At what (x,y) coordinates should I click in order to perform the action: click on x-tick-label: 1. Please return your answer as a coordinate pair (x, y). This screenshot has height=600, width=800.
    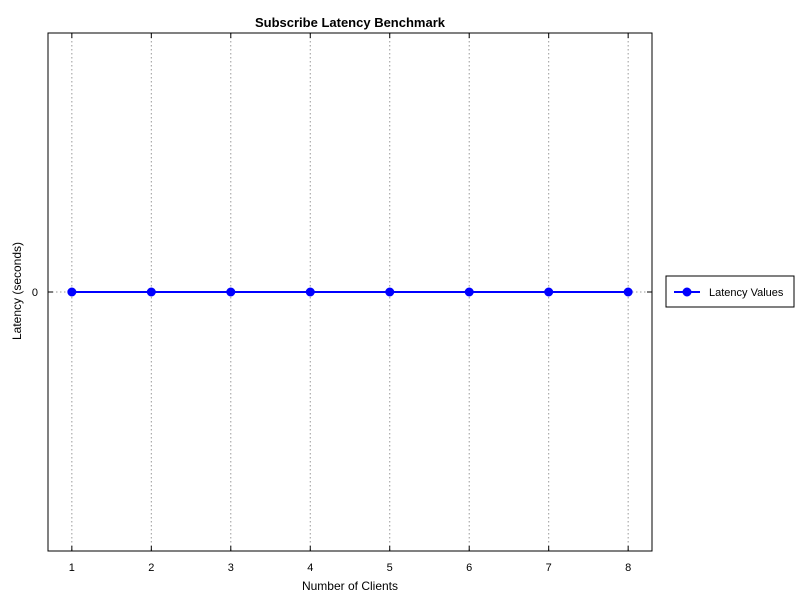
    Looking at the image, I should click on (72, 568).